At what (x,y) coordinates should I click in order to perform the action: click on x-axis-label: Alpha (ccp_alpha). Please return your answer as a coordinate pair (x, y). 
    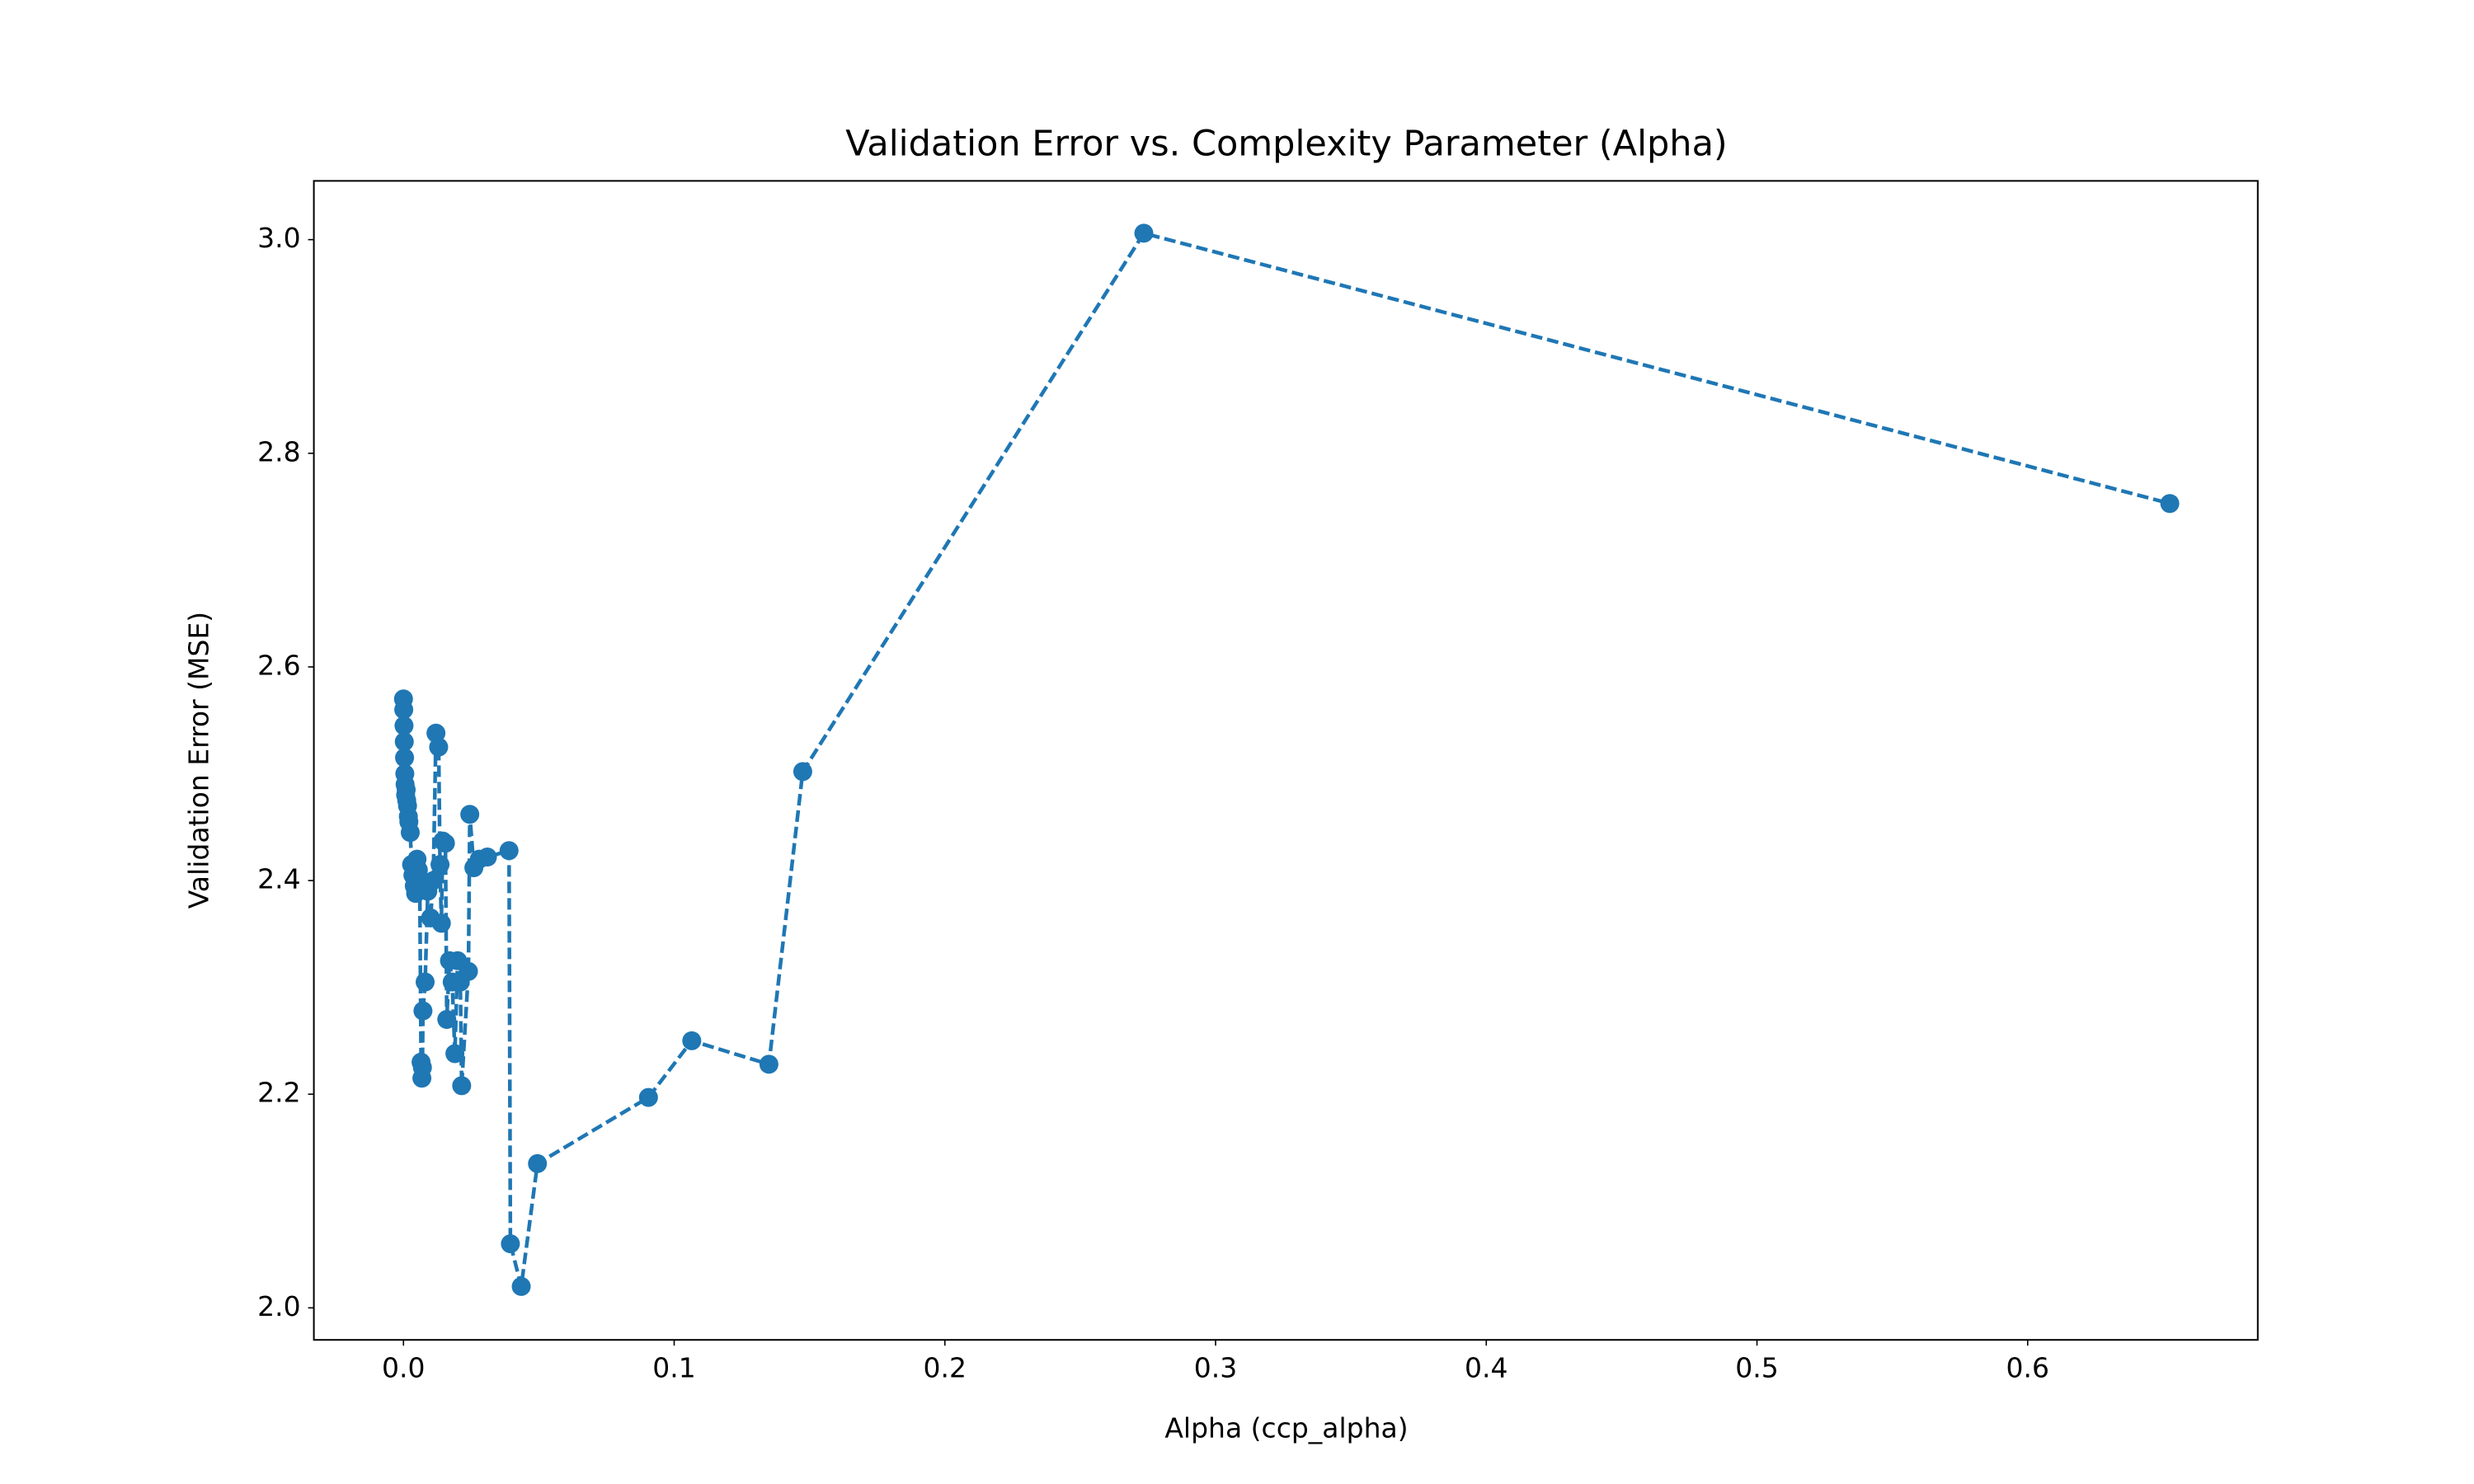
    Looking at the image, I should click on (1286, 1428).